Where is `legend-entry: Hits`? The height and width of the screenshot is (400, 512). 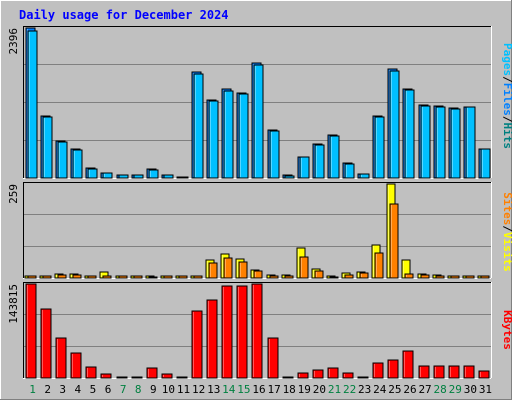 legend-entry: Hits is located at coordinates (506, 136).